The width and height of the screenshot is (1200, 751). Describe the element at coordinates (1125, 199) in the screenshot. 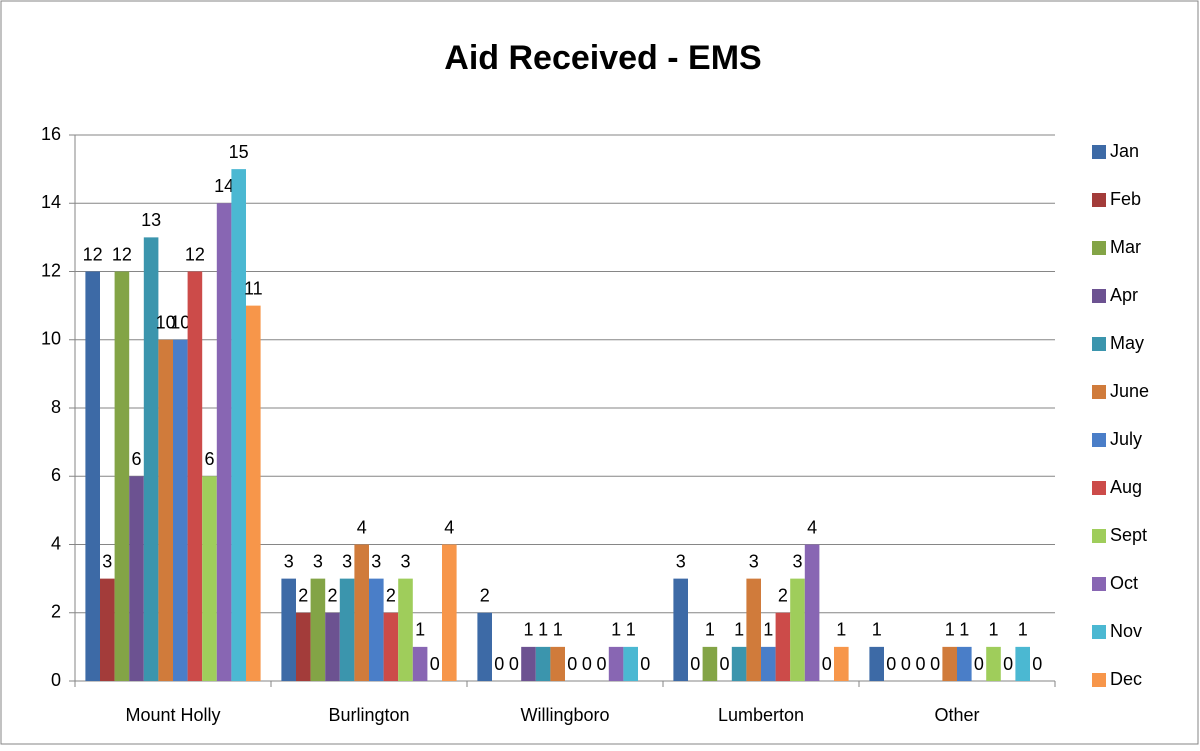

I see `legend-label: Feb` at that location.